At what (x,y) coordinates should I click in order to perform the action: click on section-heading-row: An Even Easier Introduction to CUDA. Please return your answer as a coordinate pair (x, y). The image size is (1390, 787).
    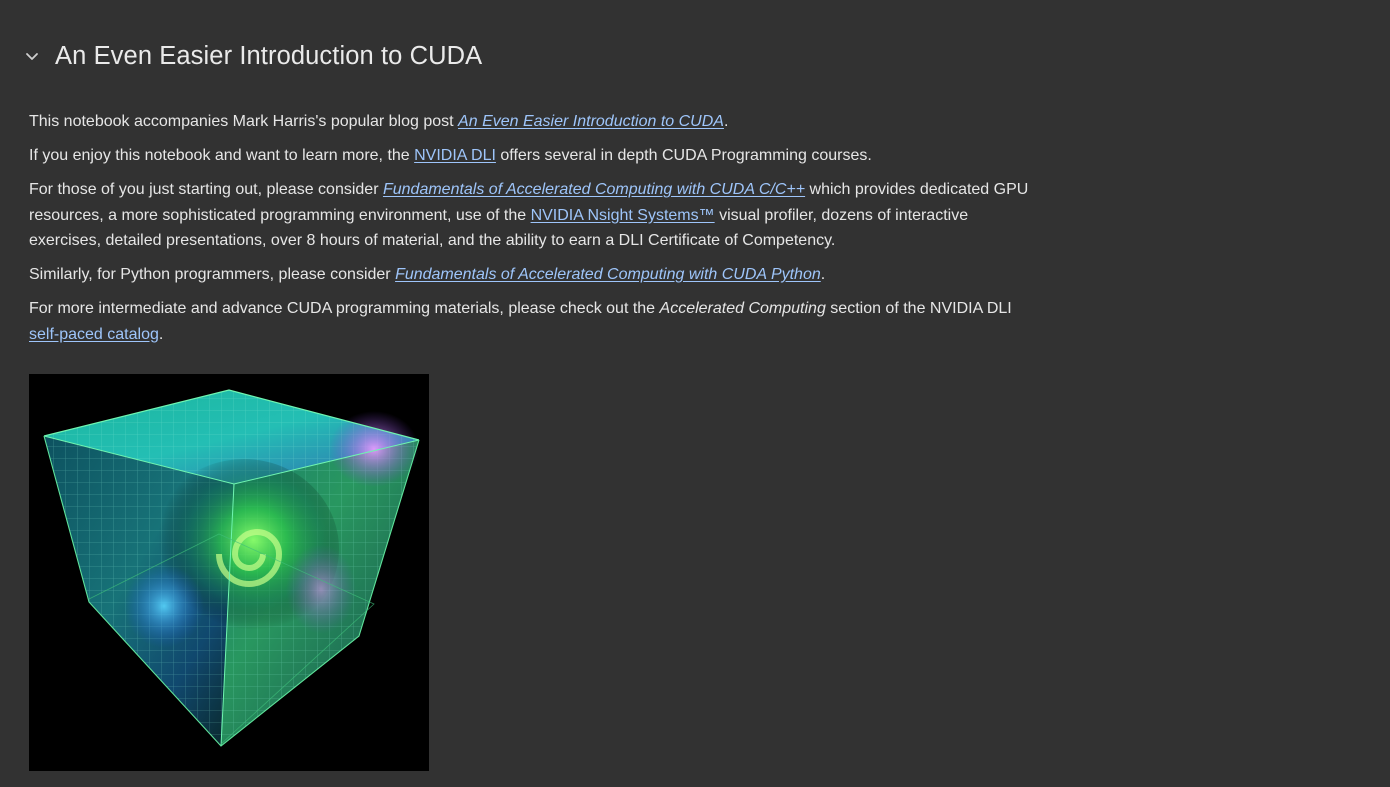
    Looking at the image, I should click on (252, 56).